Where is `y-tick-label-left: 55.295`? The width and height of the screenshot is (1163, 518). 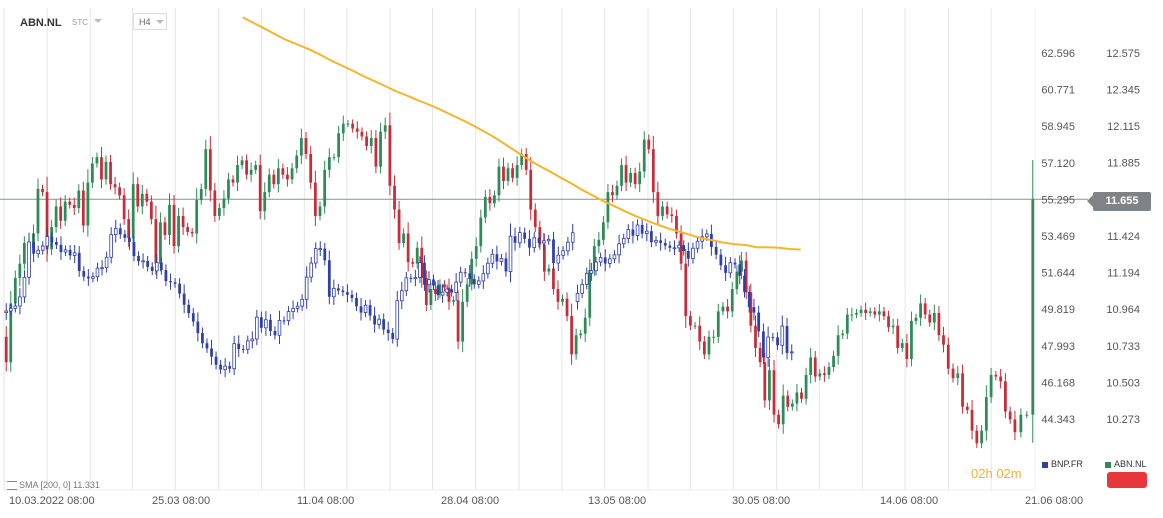
y-tick-label-left: 55.295 is located at coordinates (1058, 200).